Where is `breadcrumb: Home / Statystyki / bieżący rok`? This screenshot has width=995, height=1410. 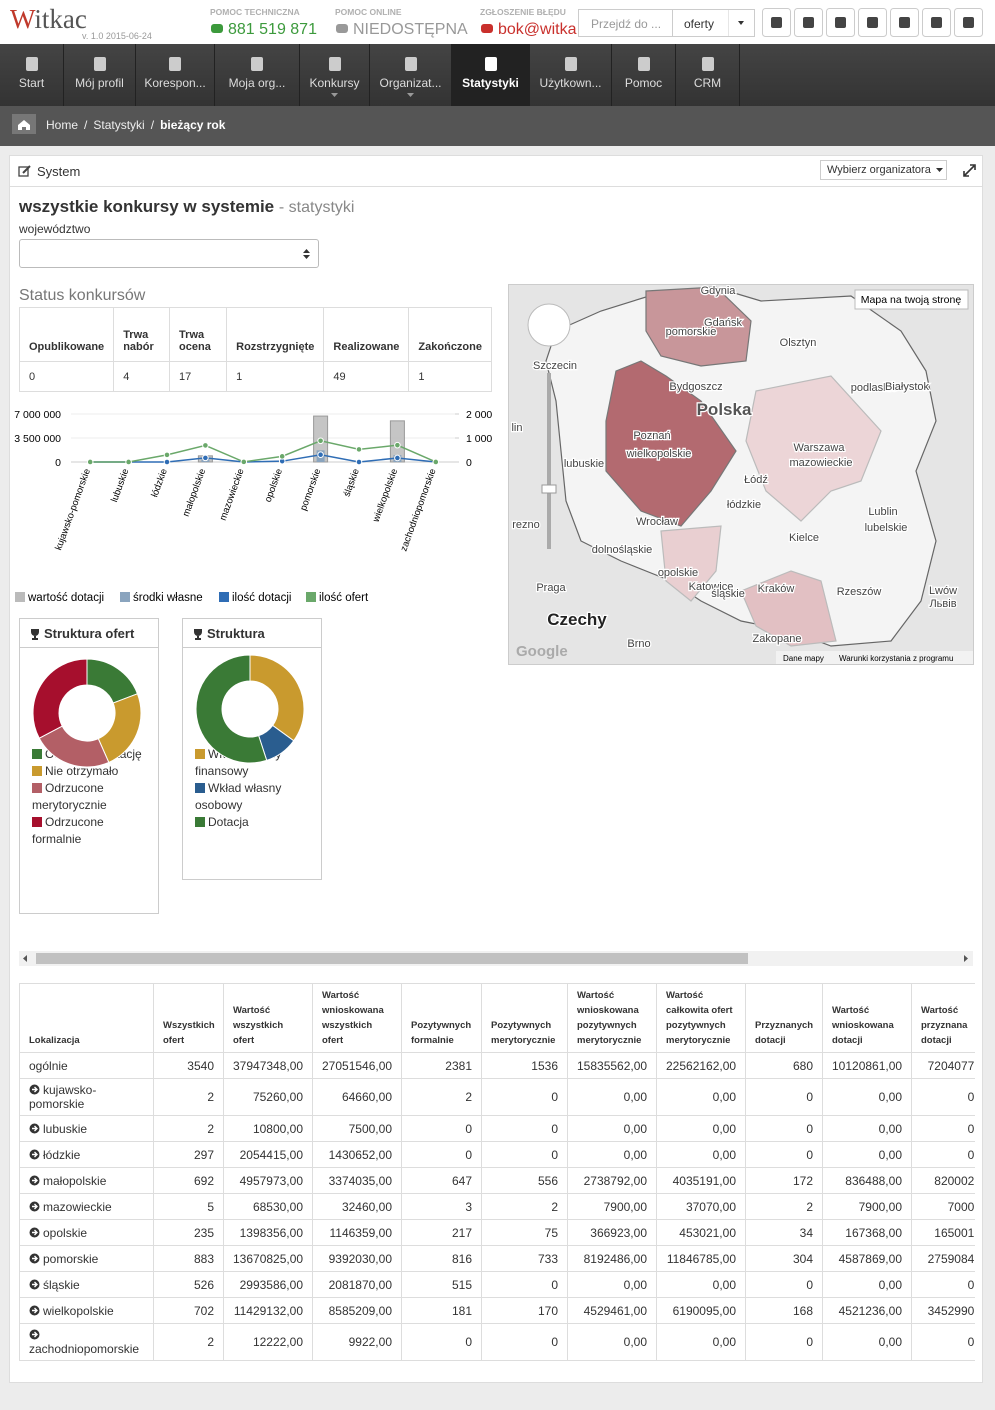 breadcrumb: Home / Statystyki / bieżący rok is located at coordinates (497, 126).